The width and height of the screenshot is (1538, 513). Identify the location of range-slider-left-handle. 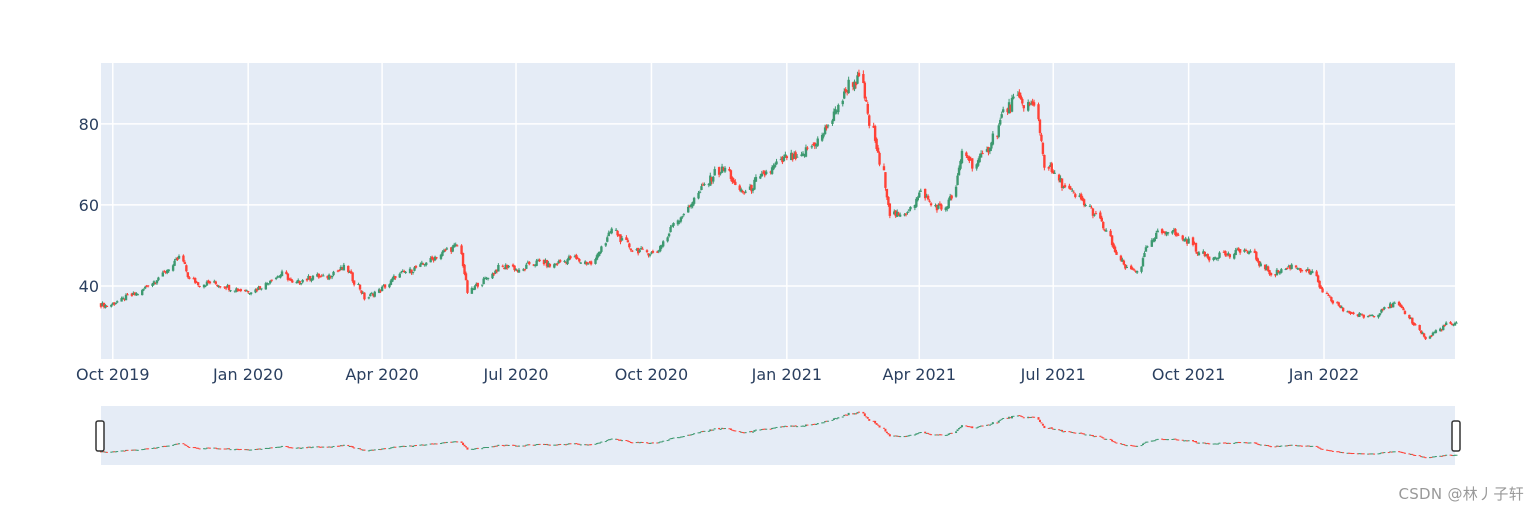
(100, 436).